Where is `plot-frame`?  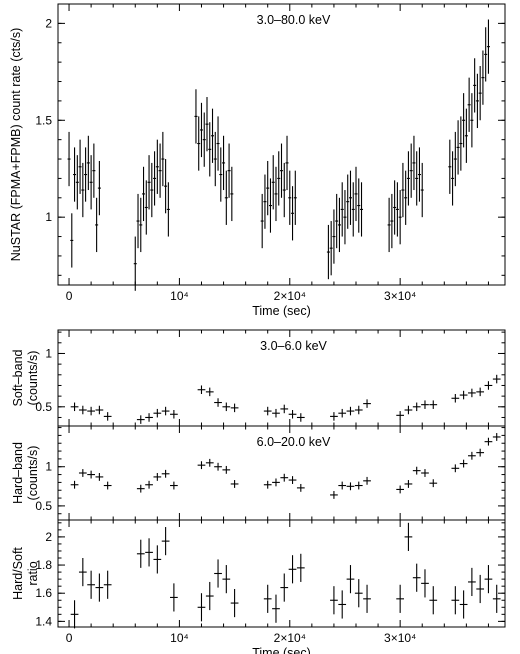 plot-frame is located at coordinates (281, 573).